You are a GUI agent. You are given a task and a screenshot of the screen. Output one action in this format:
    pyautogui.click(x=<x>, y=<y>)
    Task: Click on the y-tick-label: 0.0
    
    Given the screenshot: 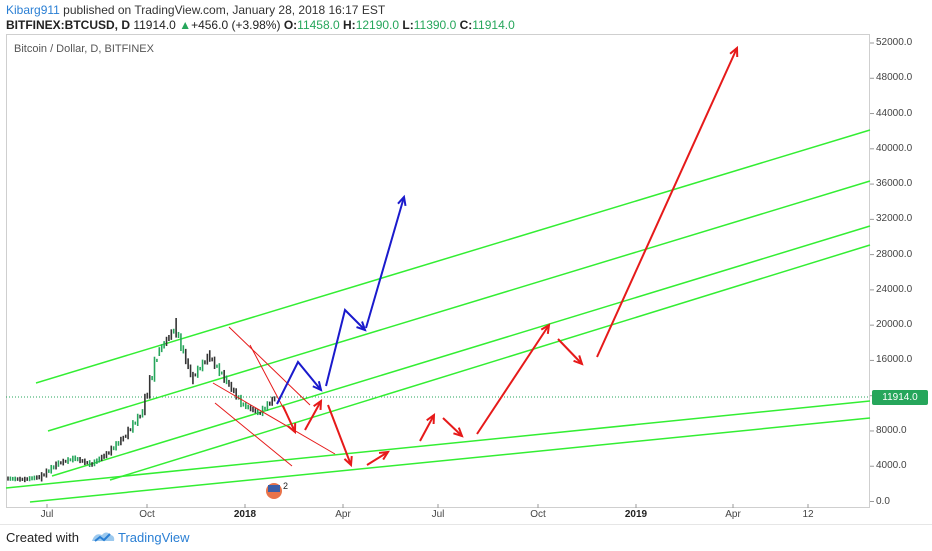 What is the action you would take?
    pyautogui.click(x=883, y=501)
    